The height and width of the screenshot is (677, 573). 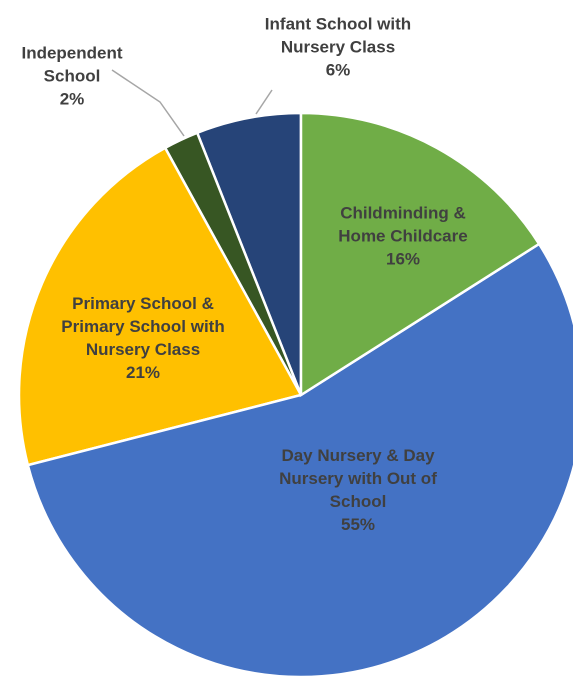 What do you see at coordinates (143, 372) in the screenshot?
I see `value-label: 21%` at bounding box center [143, 372].